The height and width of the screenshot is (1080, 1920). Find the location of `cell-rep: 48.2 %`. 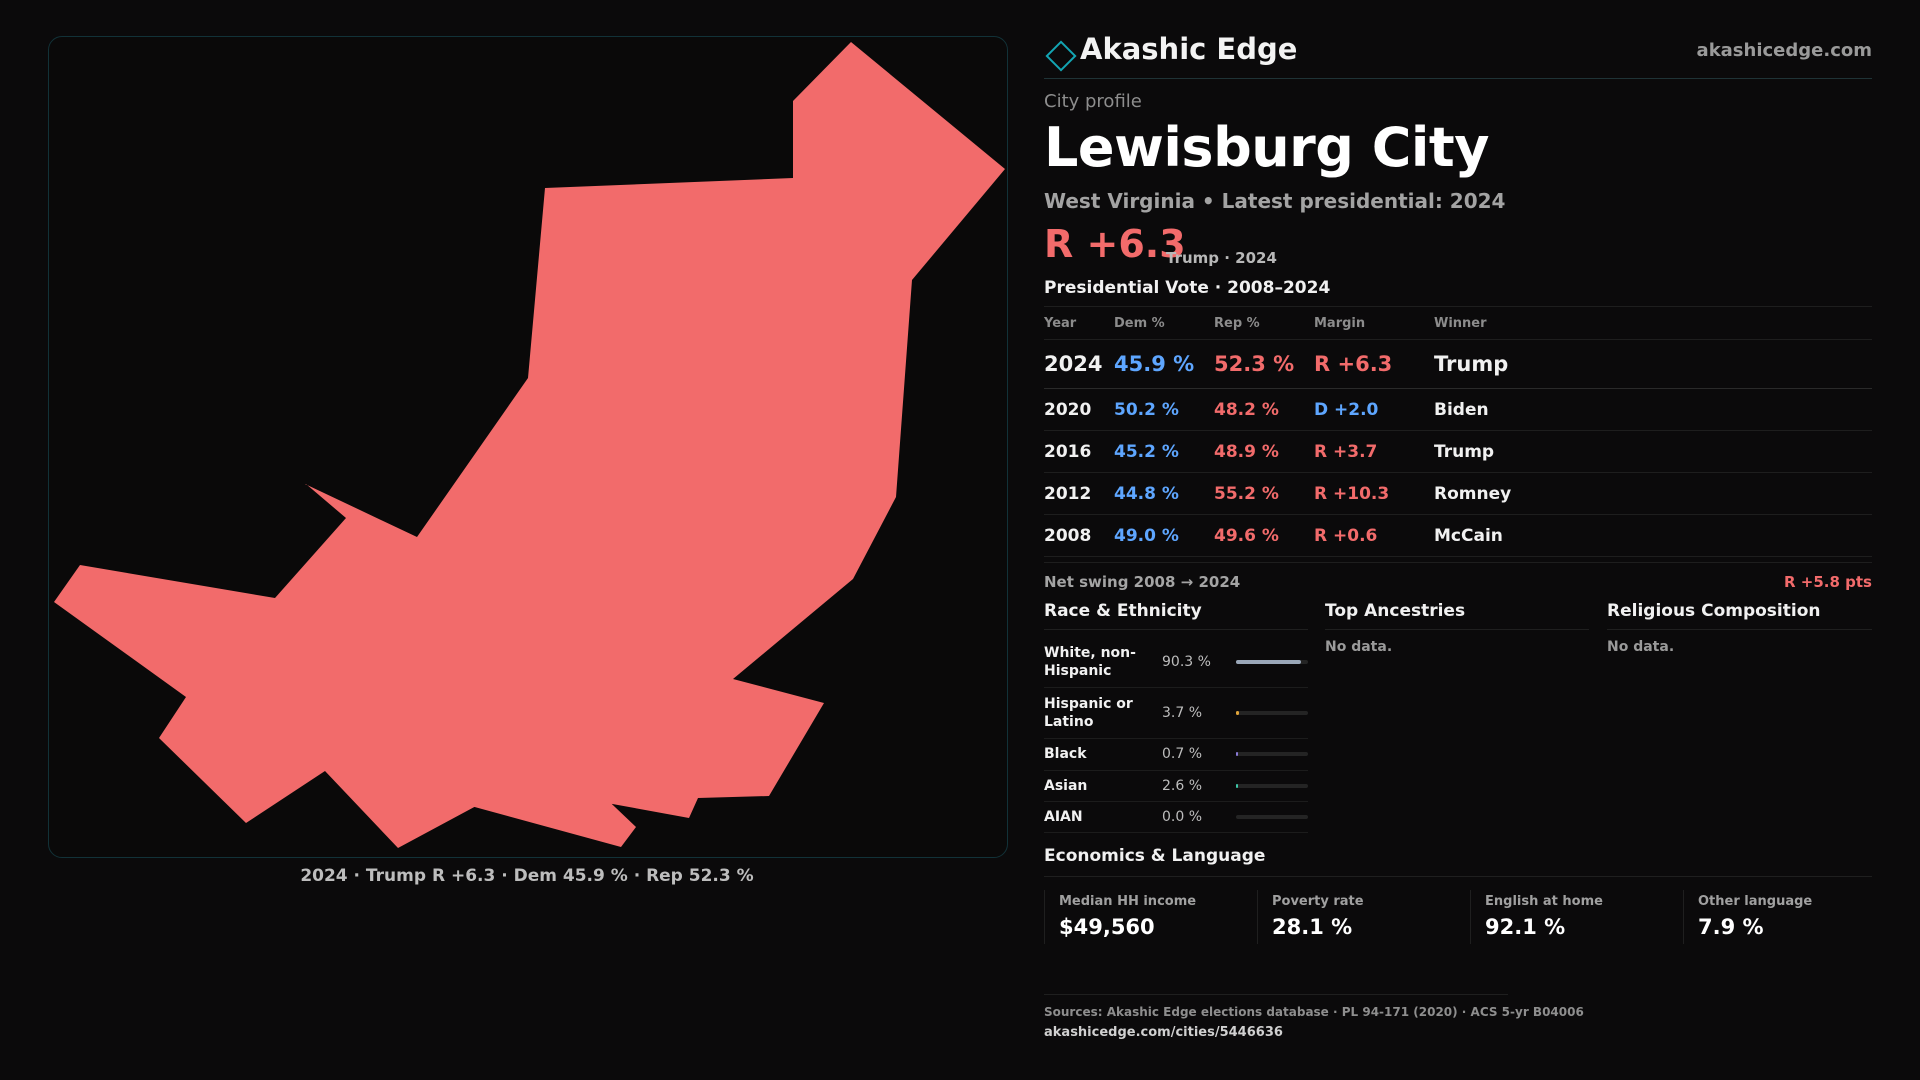

cell-rep: 48.2 % is located at coordinates (1264, 409).